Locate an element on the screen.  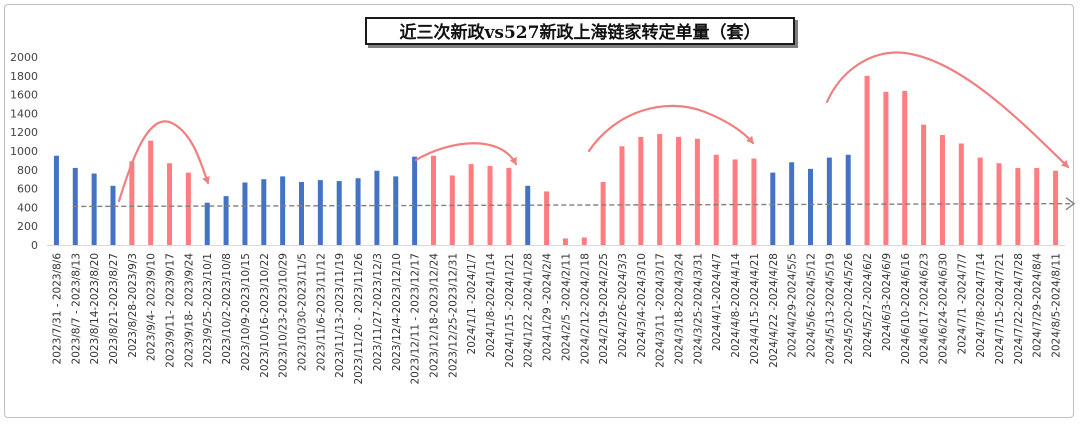
y-tick-label: 200 is located at coordinates (27, 226).